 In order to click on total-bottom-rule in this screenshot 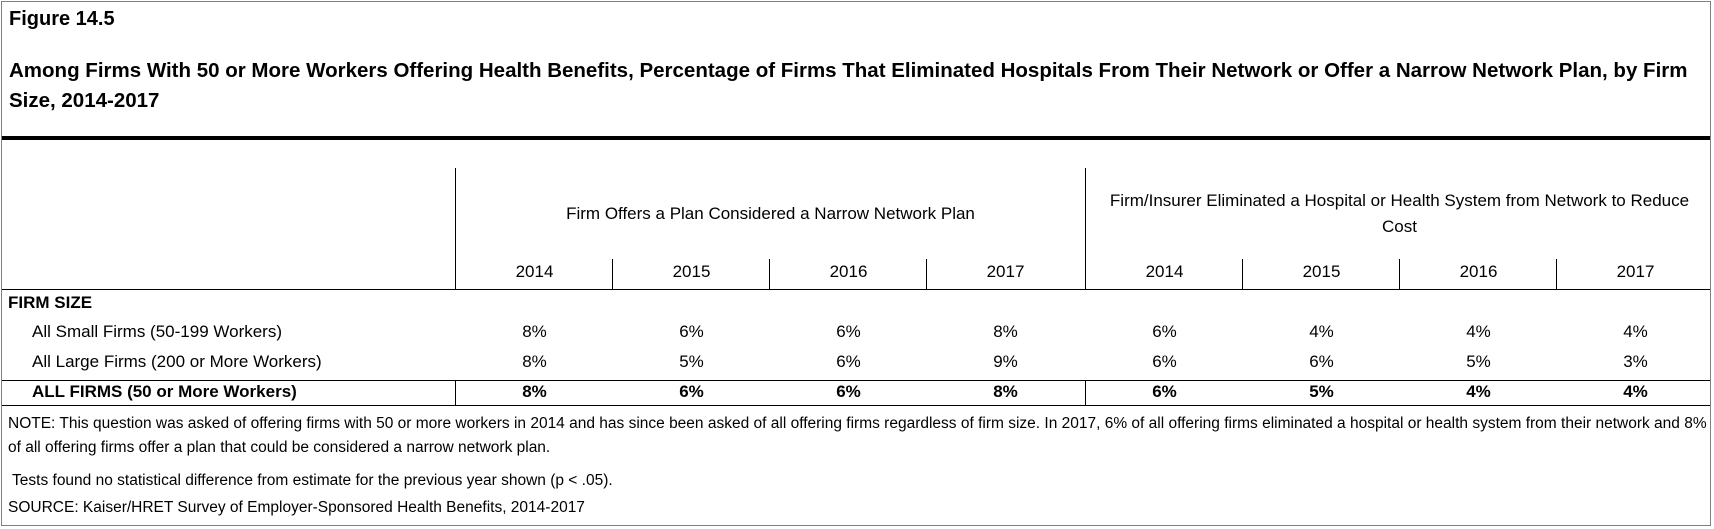, I will do `click(856, 405)`.